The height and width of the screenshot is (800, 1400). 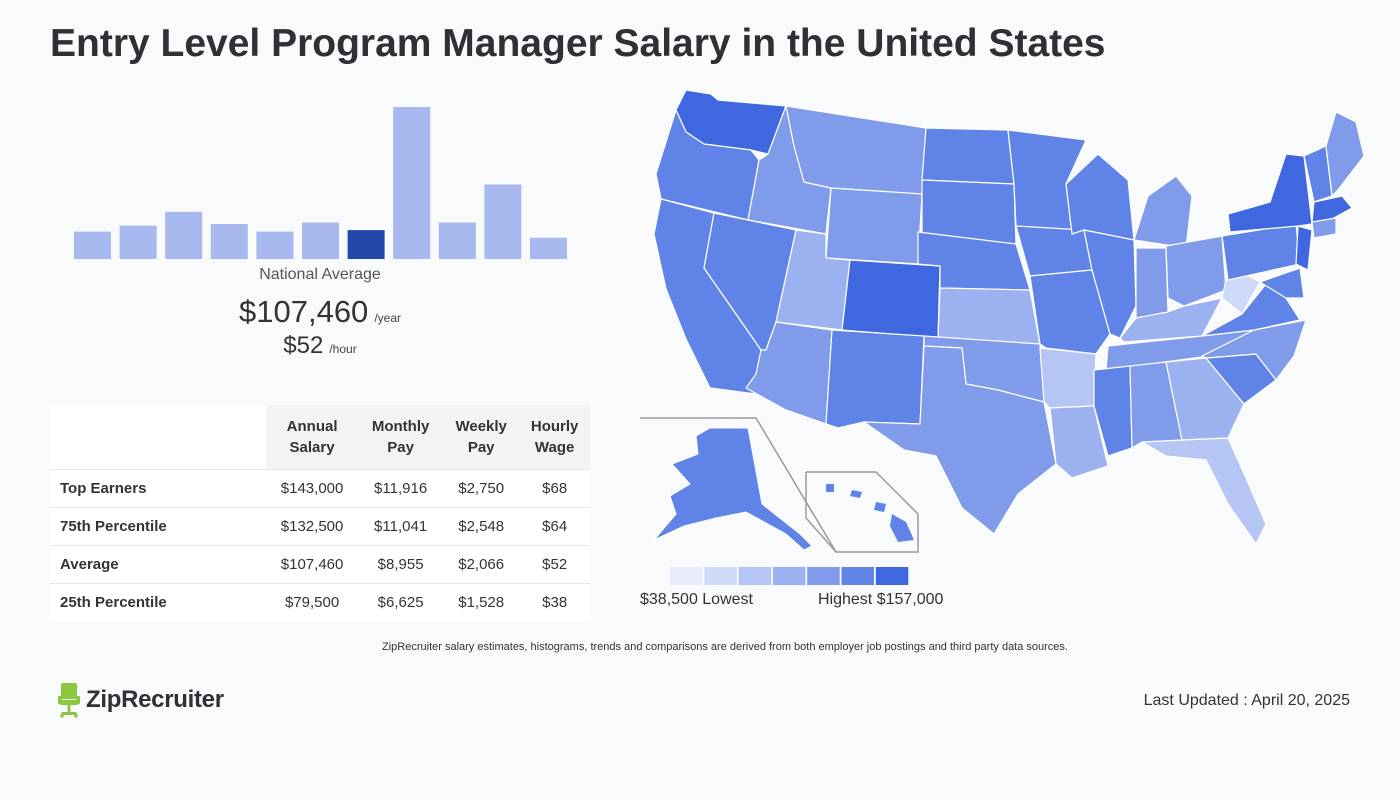 I want to click on state-wisconsin, so click(x=1100, y=197).